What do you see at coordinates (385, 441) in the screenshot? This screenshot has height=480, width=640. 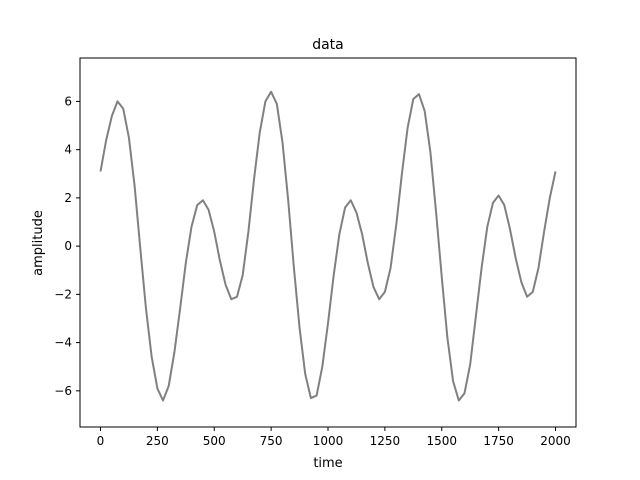 I see `x-tick-label: 1250` at bounding box center [385, 441].